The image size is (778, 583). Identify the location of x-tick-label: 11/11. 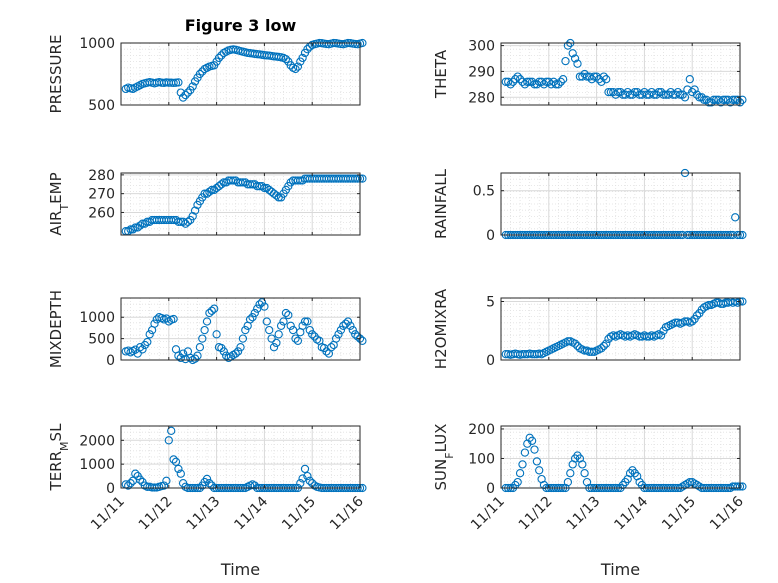
(488, 514).